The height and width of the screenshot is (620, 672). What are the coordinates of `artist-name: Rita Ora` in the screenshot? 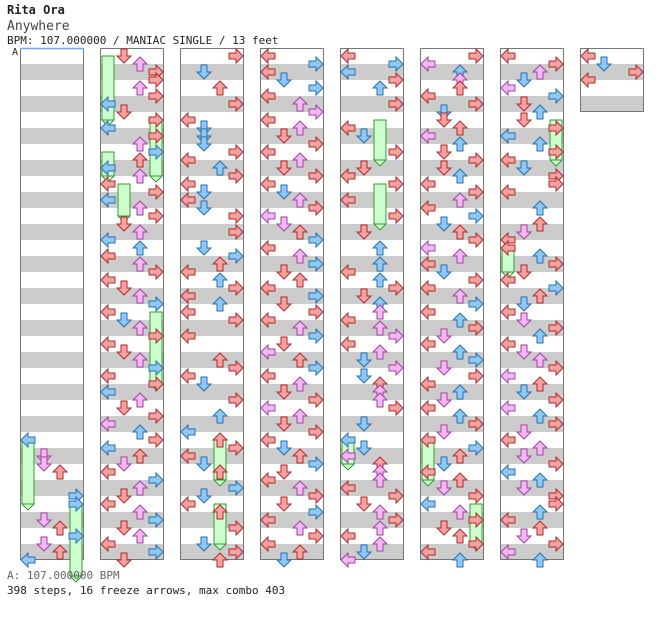 It's located at (36, 10).